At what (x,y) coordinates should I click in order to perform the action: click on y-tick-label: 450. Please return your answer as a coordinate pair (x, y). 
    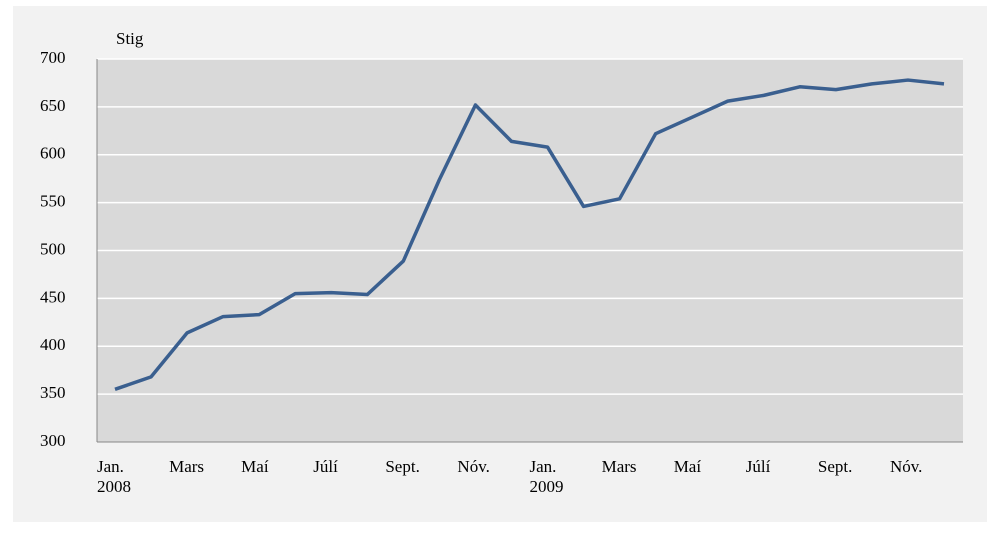
    Looking at the image, I should click on (53, 296).